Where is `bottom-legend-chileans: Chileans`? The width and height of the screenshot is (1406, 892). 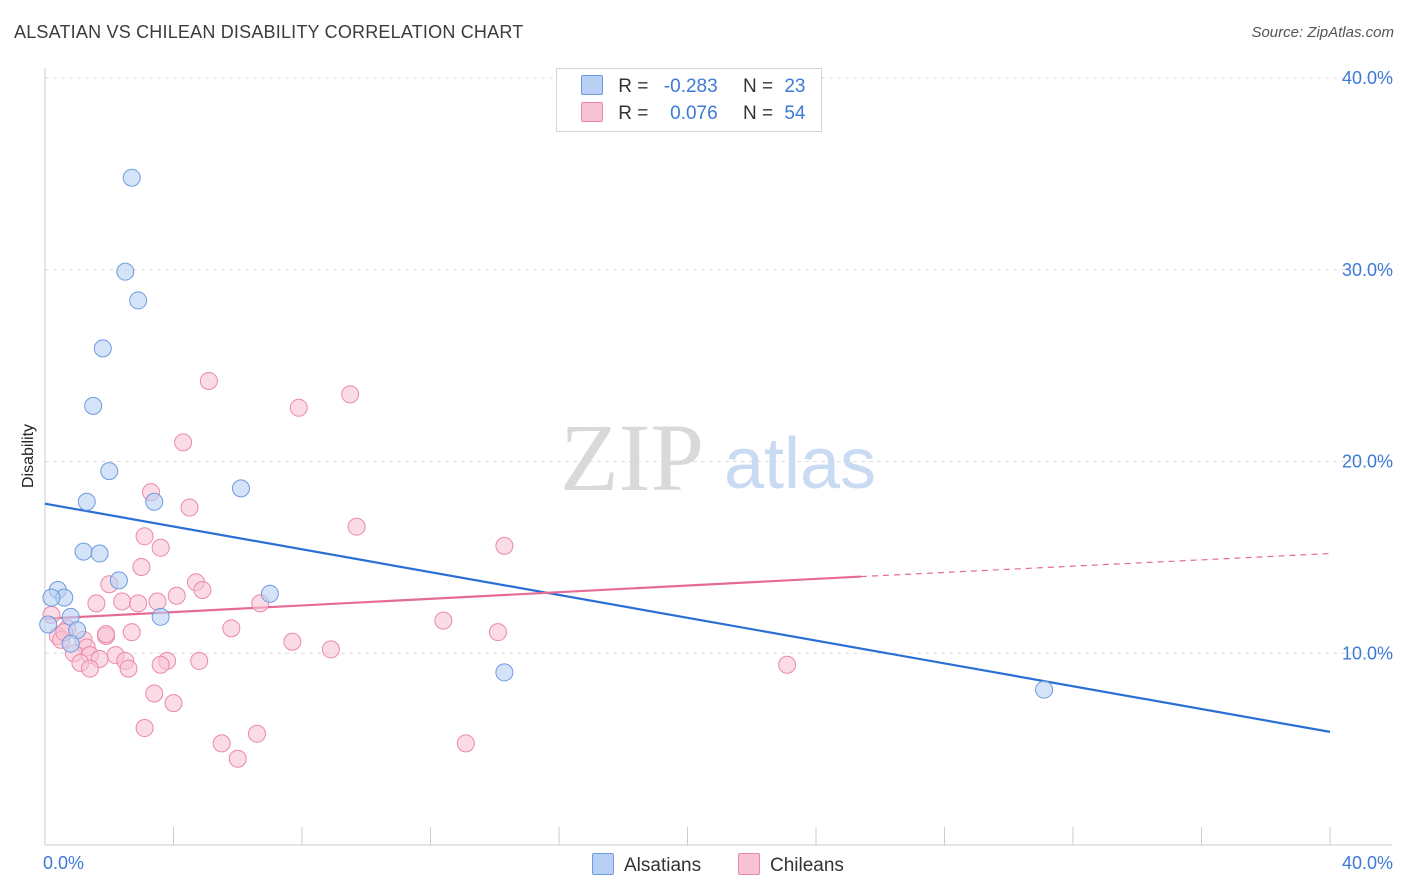 bottom-legend-chileans: Chileans is located at coordinates (791, 865).